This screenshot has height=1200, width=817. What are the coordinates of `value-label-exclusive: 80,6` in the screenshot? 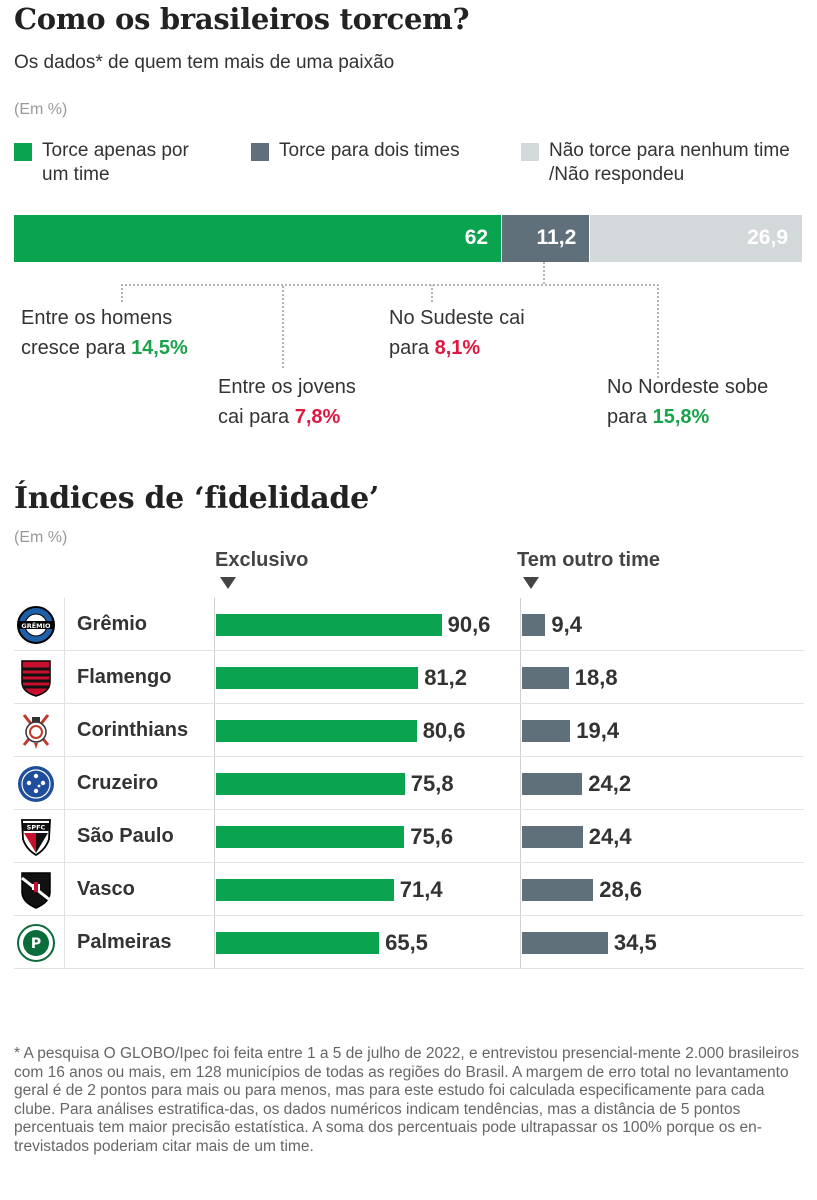 It's located at (444, 730).